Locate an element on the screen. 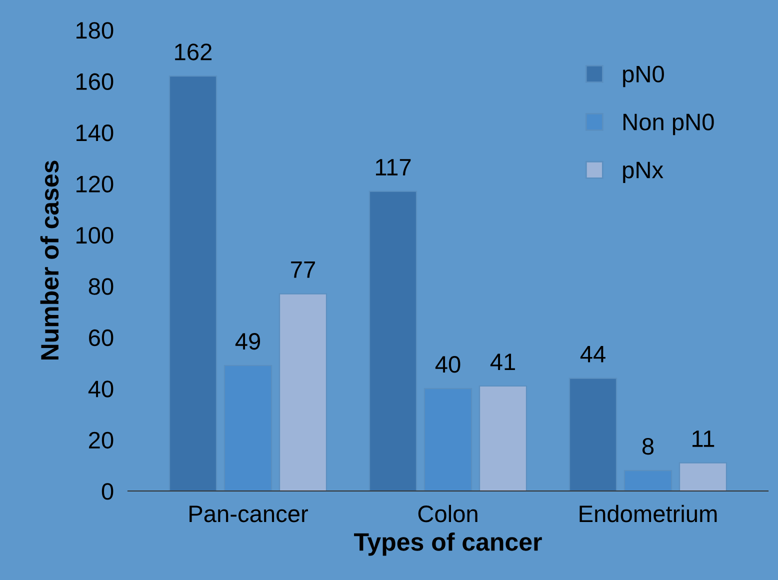 Image resolution: width=778 pixels, height=580 pixels. data-label: 44 is located at coordinates (593, 354).